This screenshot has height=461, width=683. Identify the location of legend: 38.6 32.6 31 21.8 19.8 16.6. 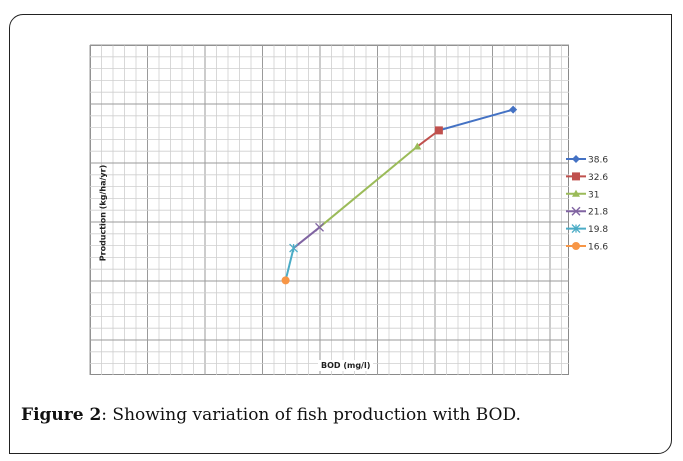
(587, 204).